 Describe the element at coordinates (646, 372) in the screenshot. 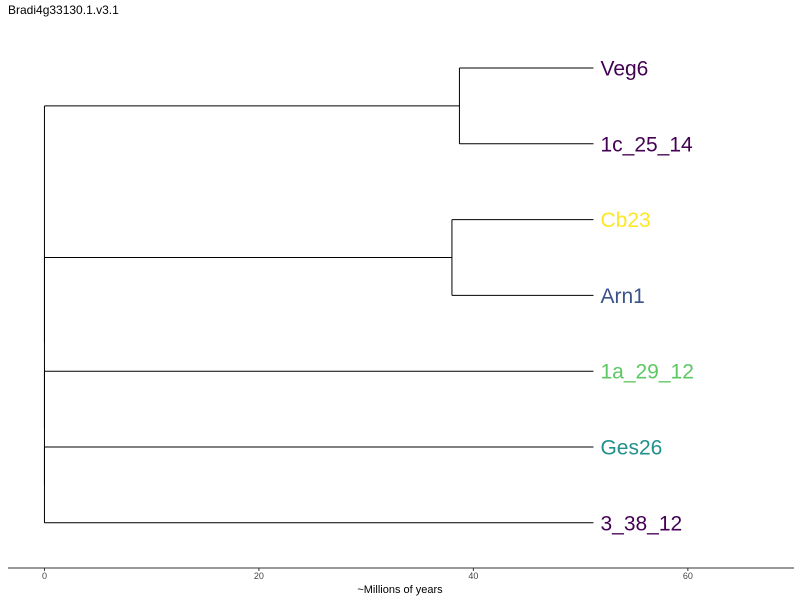

I see `tip-label: 1a_29_12` at that location.